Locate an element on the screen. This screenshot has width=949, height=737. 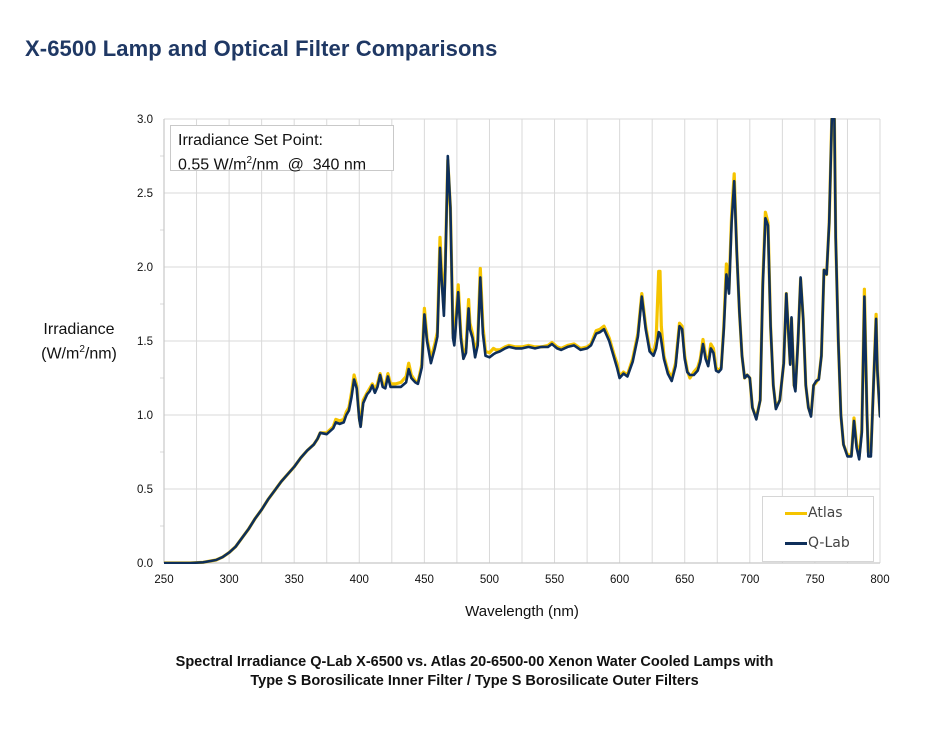
x-tick-label: 350 is located at coordinates (294, 580).